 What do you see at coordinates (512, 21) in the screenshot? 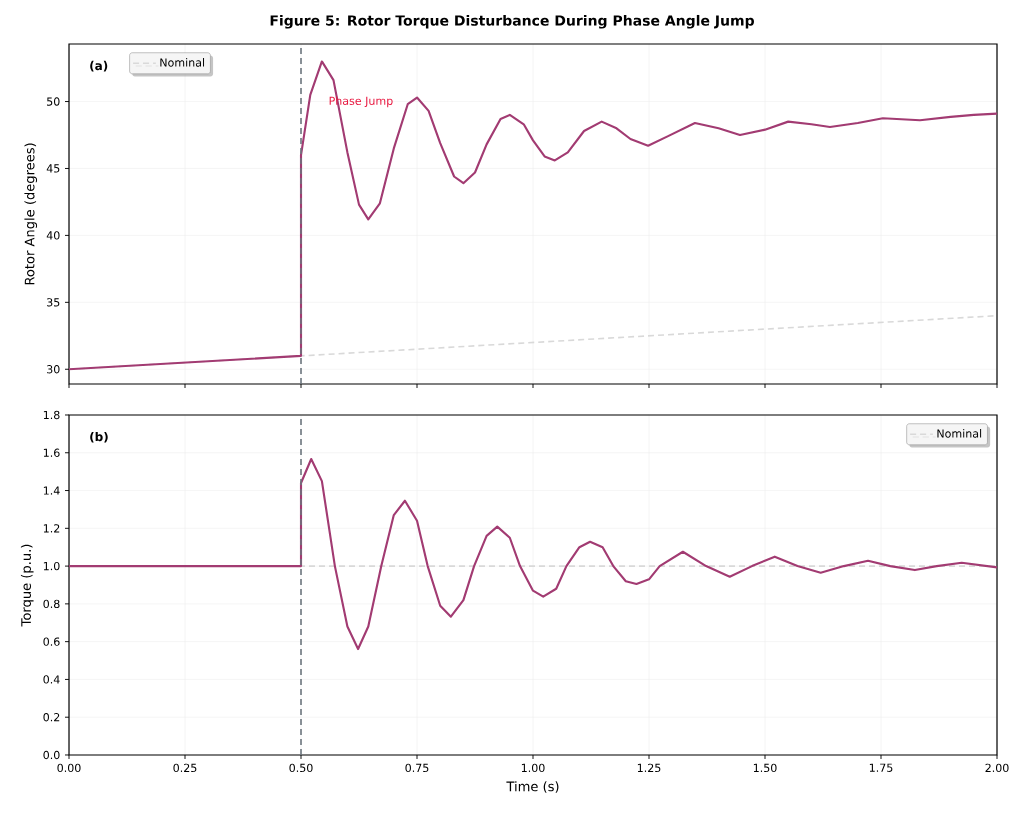
I see `chart-title: Figure 5: Rotor Torque Disturbance During Phase Angle Jump` at bounding box center [512, 21].